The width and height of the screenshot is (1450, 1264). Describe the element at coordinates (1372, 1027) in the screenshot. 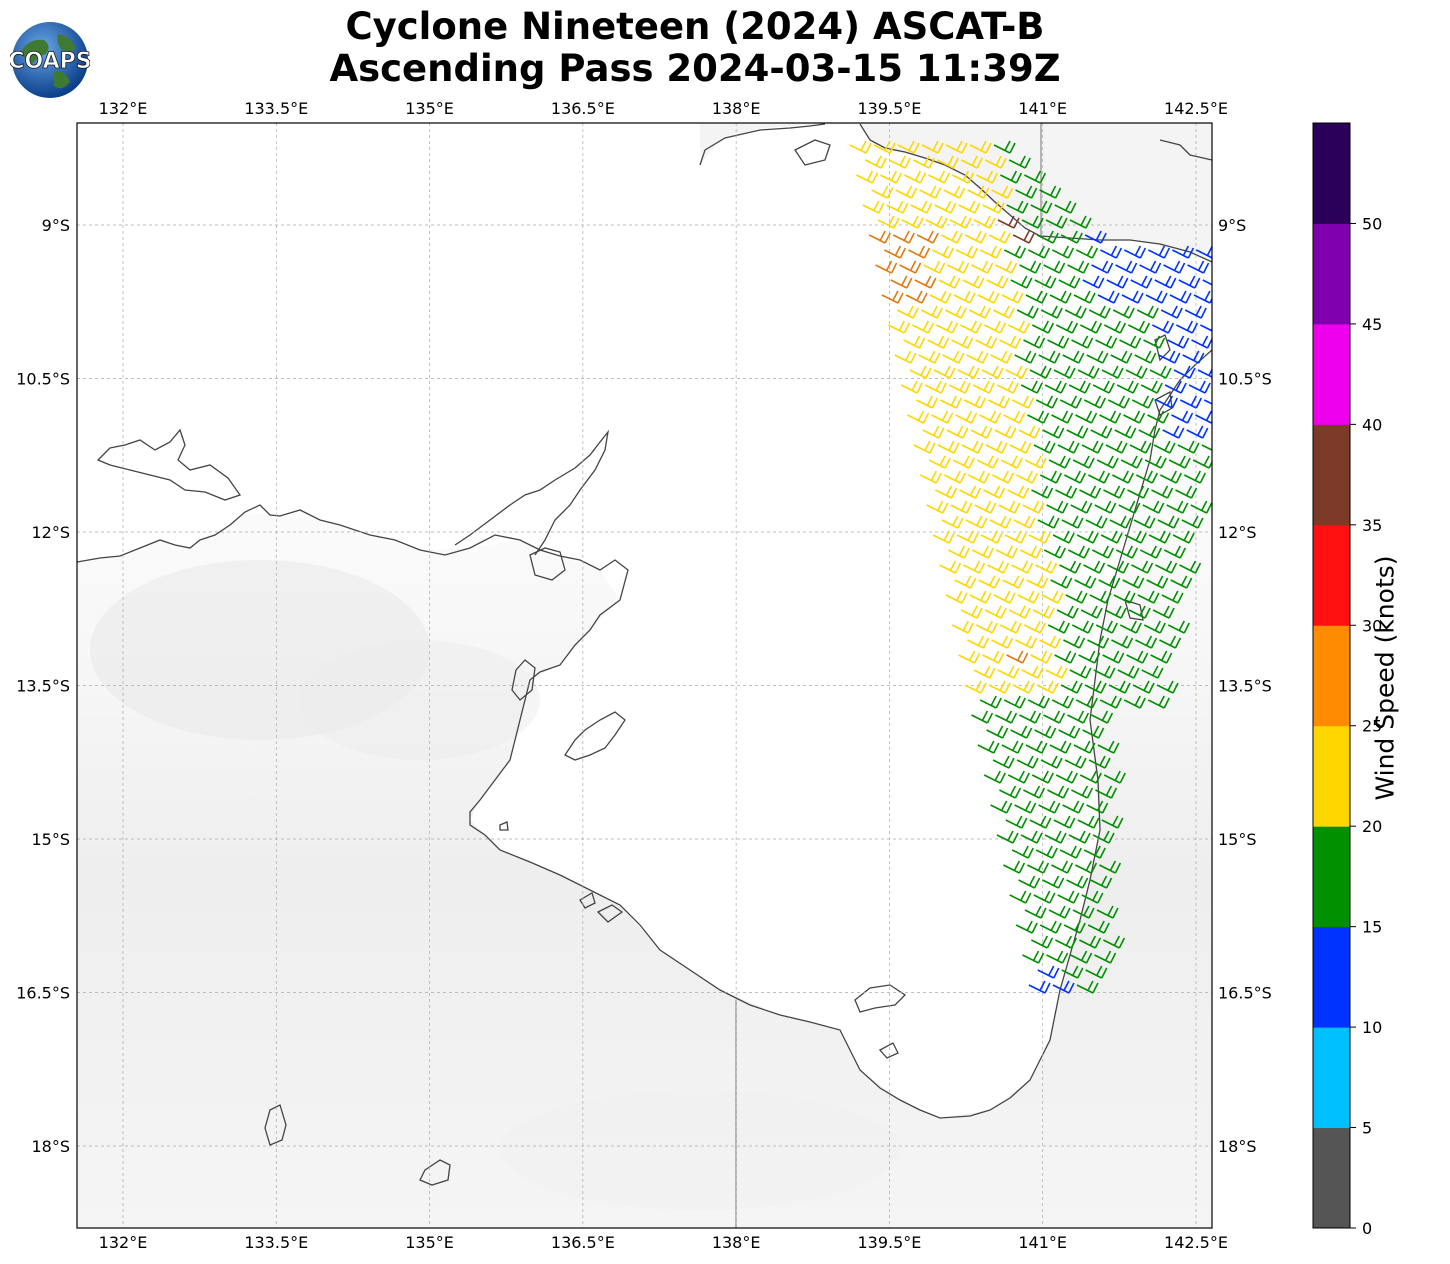

I see `colorbar-tick-label: 10` at that location.